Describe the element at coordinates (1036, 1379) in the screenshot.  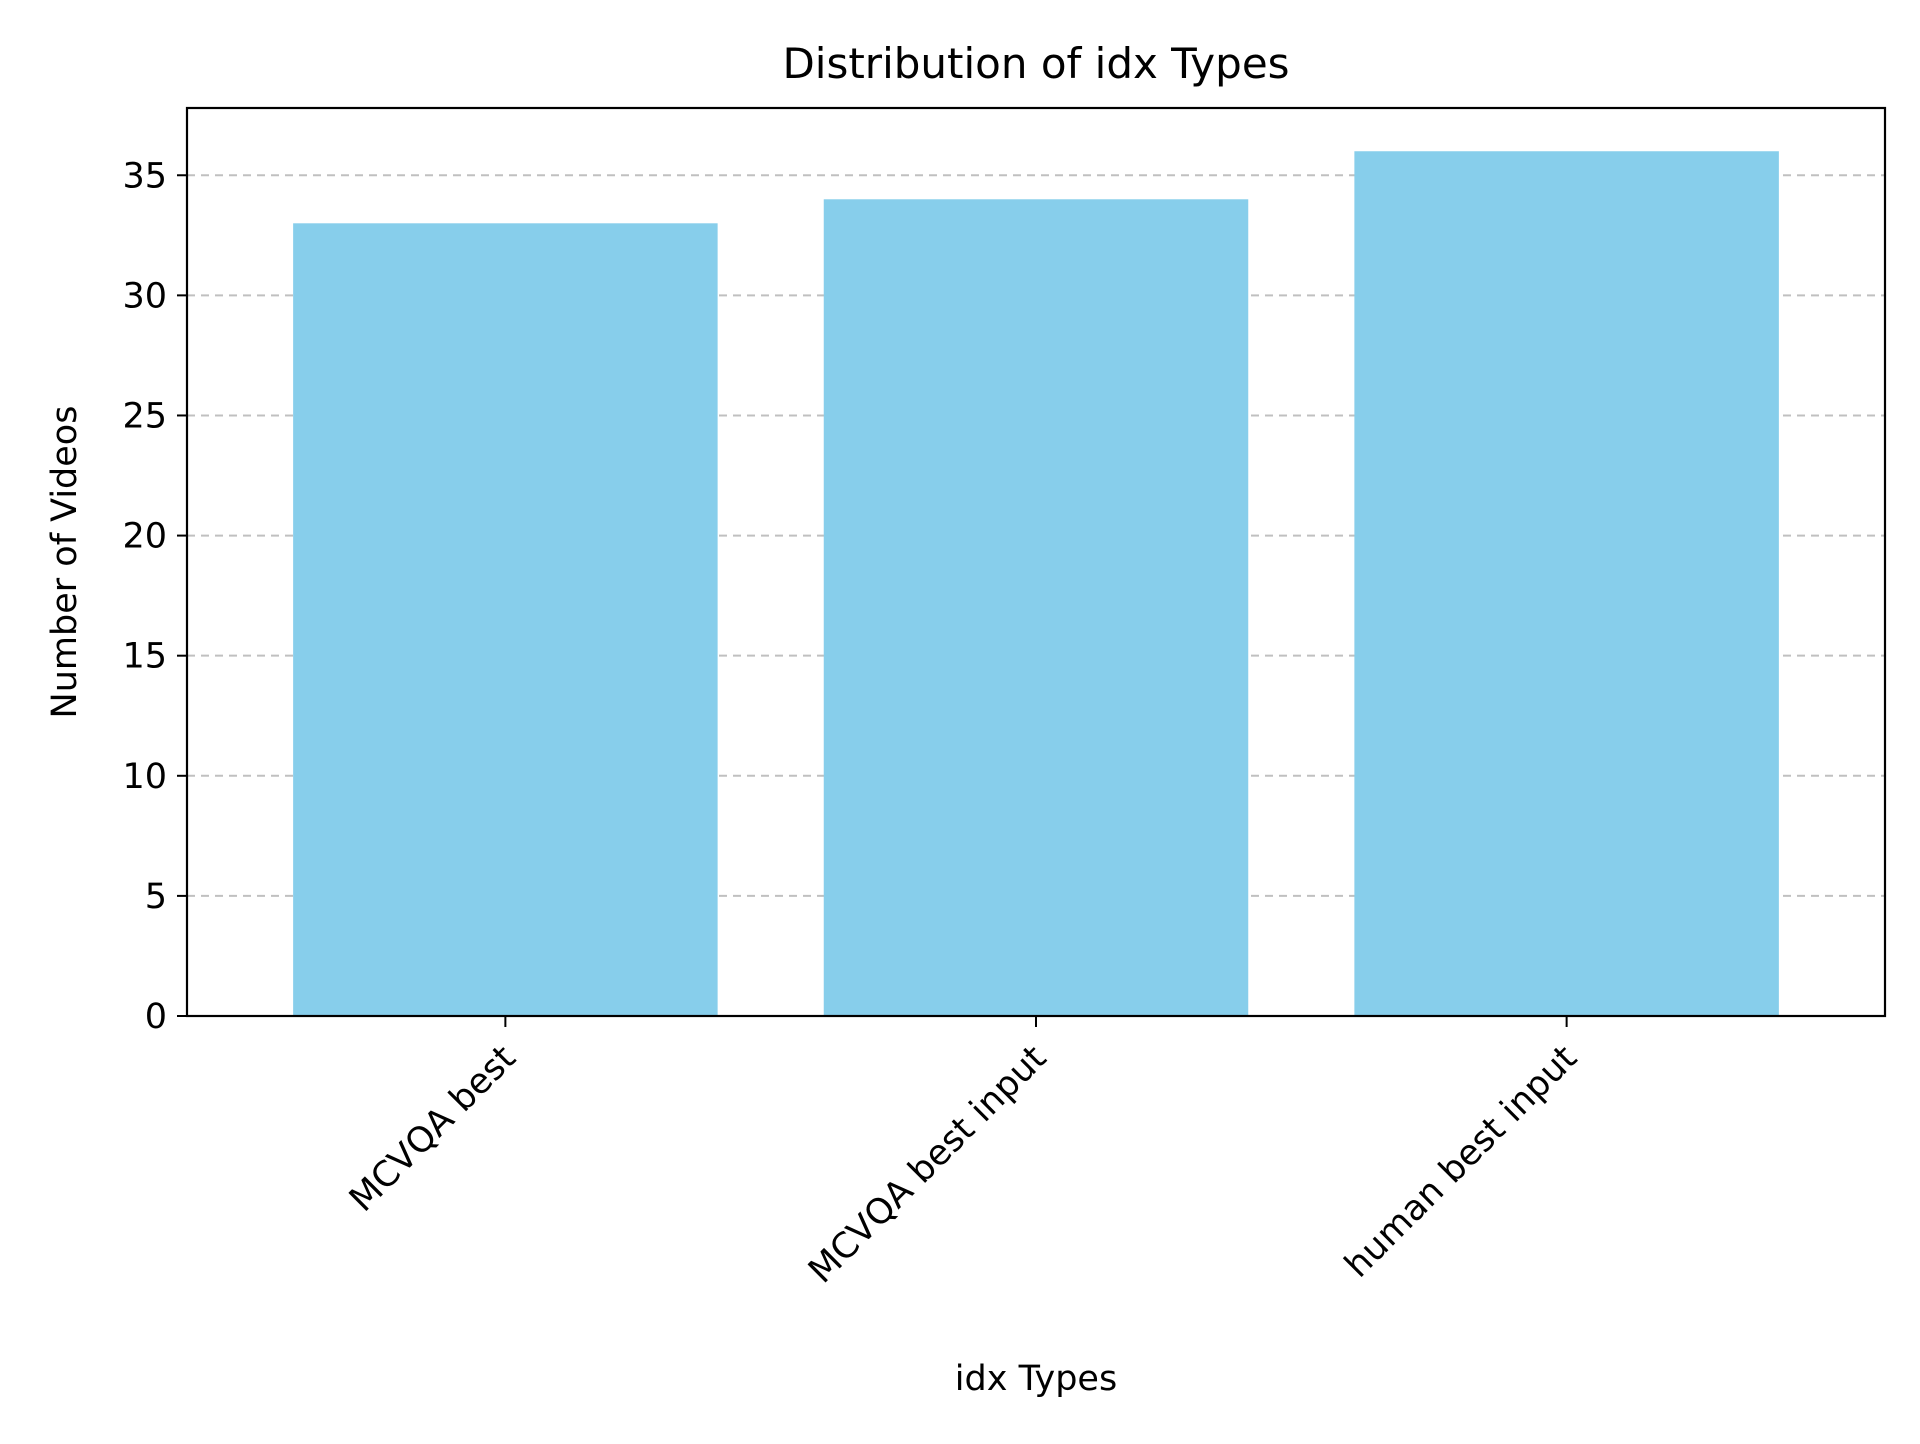
I see `x-axis-label: idx Types` at that location.